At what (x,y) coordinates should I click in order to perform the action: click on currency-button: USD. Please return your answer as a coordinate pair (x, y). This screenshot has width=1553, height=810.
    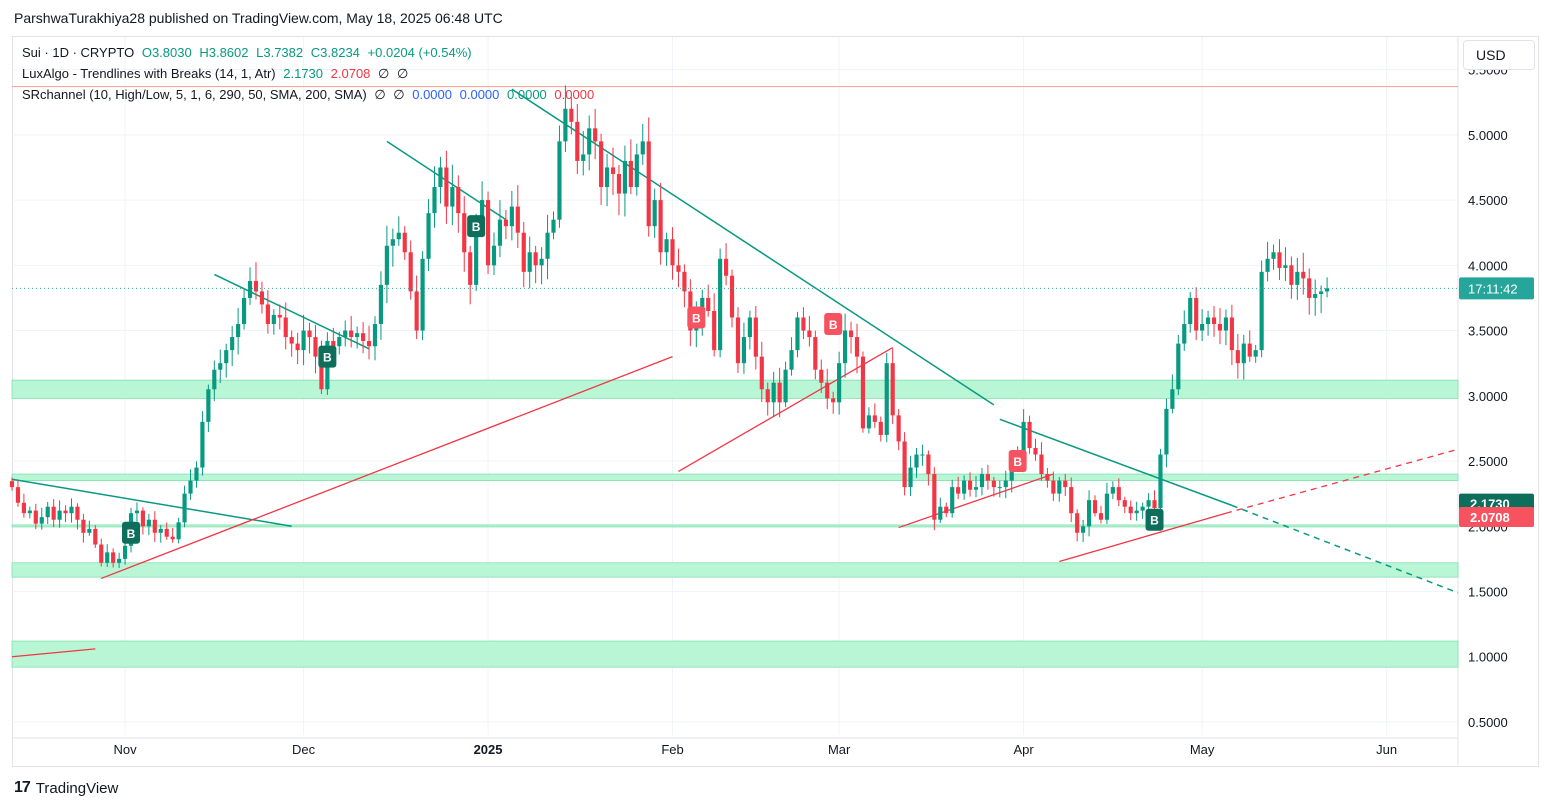
    Looking at the image, I should click on (1499, 55).